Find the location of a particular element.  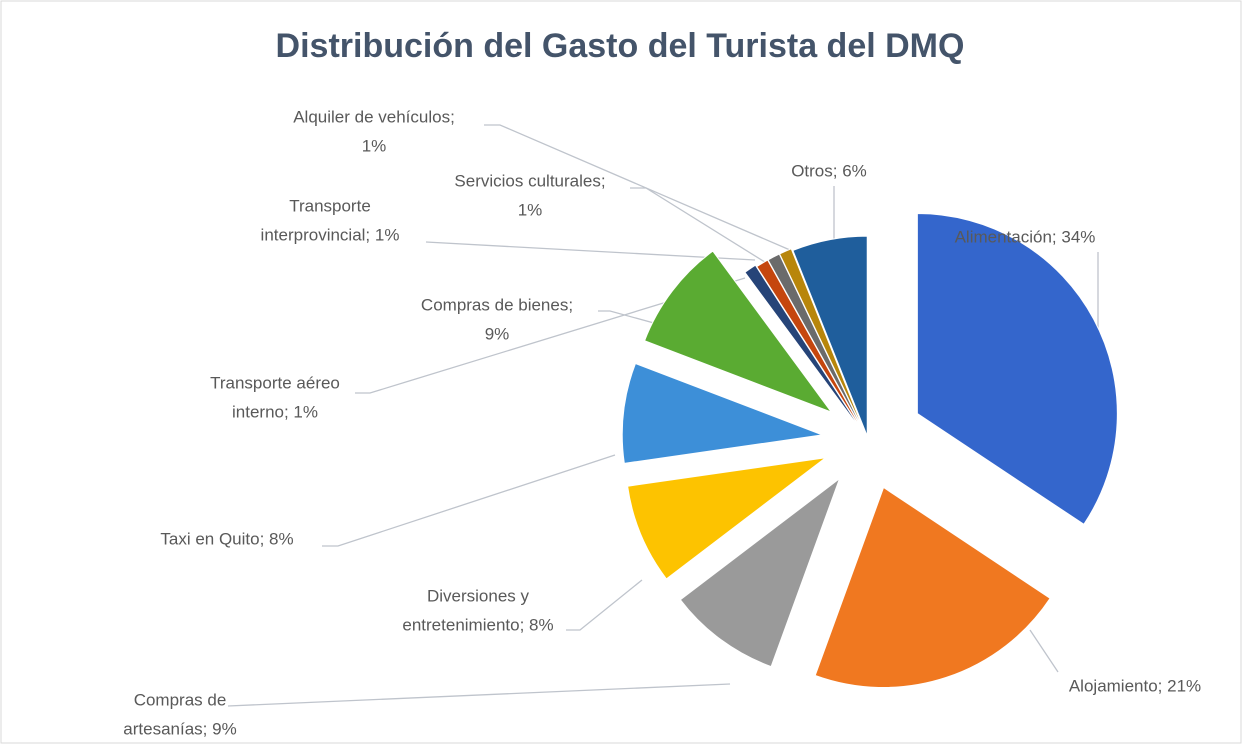

data-label: interprovincial; 1% is located at coordinates (330, 234).